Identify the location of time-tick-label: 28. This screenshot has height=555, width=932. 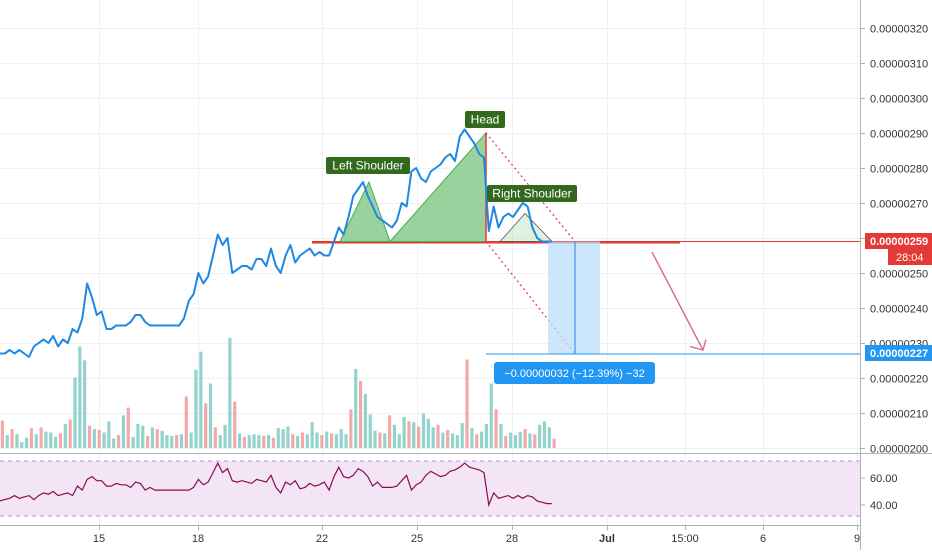
(512, 539).